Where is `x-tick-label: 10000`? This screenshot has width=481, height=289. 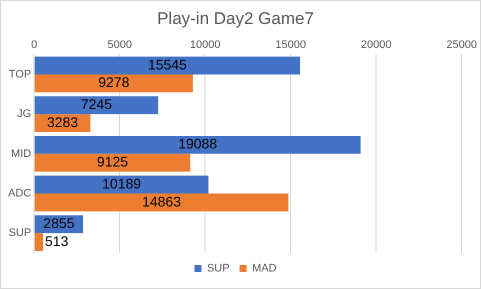 x-tick-label: 10000 is located at coordinates (205, 45).